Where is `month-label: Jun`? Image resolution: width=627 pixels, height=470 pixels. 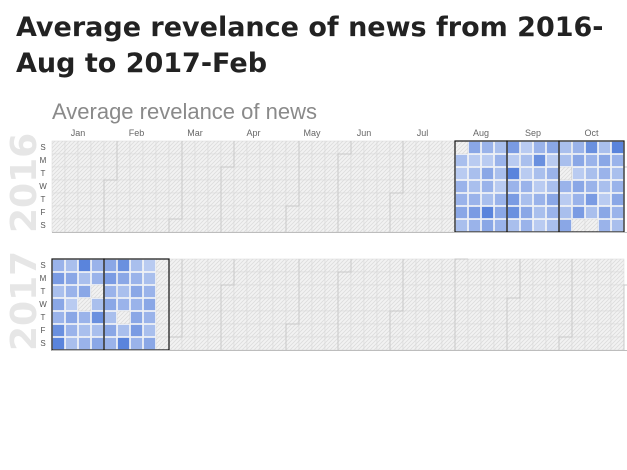
month-label: Jun is located at coordinates (364, 133).